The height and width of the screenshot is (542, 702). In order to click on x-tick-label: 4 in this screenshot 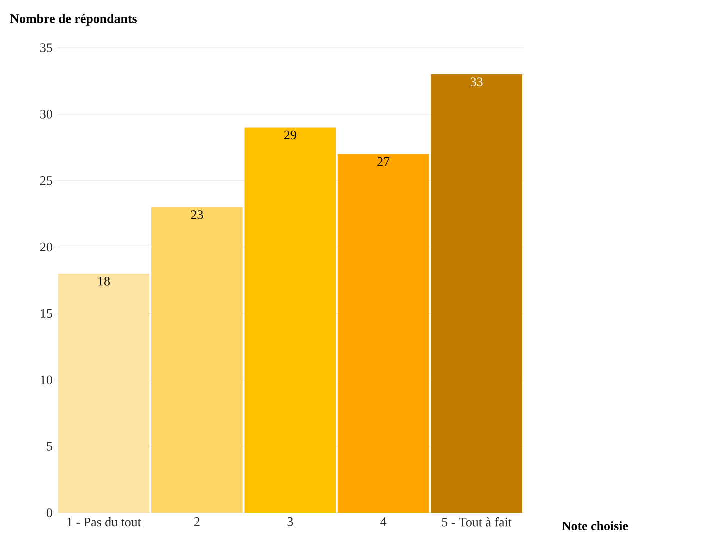, I will do `click(383, 521)`.